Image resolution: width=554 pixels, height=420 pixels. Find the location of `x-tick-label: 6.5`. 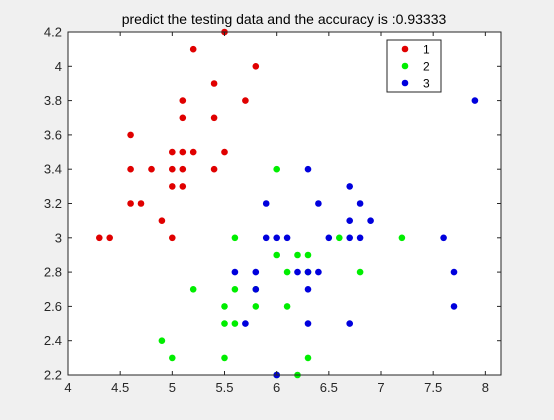

x-tick-label: 6.5 is located at coordinates (329, 387).